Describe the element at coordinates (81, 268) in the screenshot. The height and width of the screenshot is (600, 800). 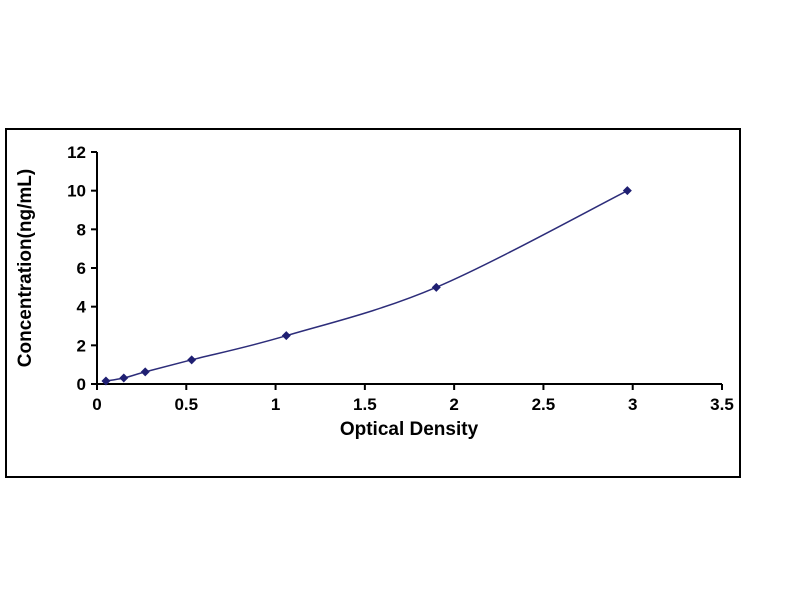
I see `y-tick-label: 6` at that location.